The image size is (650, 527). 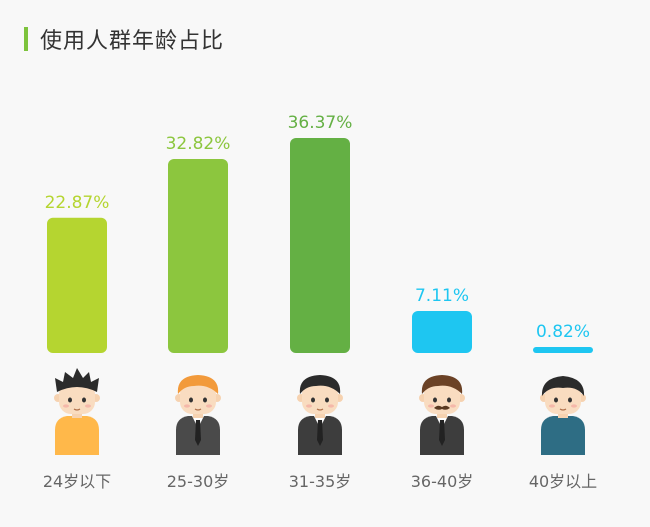 What do you see at coordinates (442, 481) in the screenshot?
I see `category-label-4: 36-40岁` at bounding box center [442, 481].